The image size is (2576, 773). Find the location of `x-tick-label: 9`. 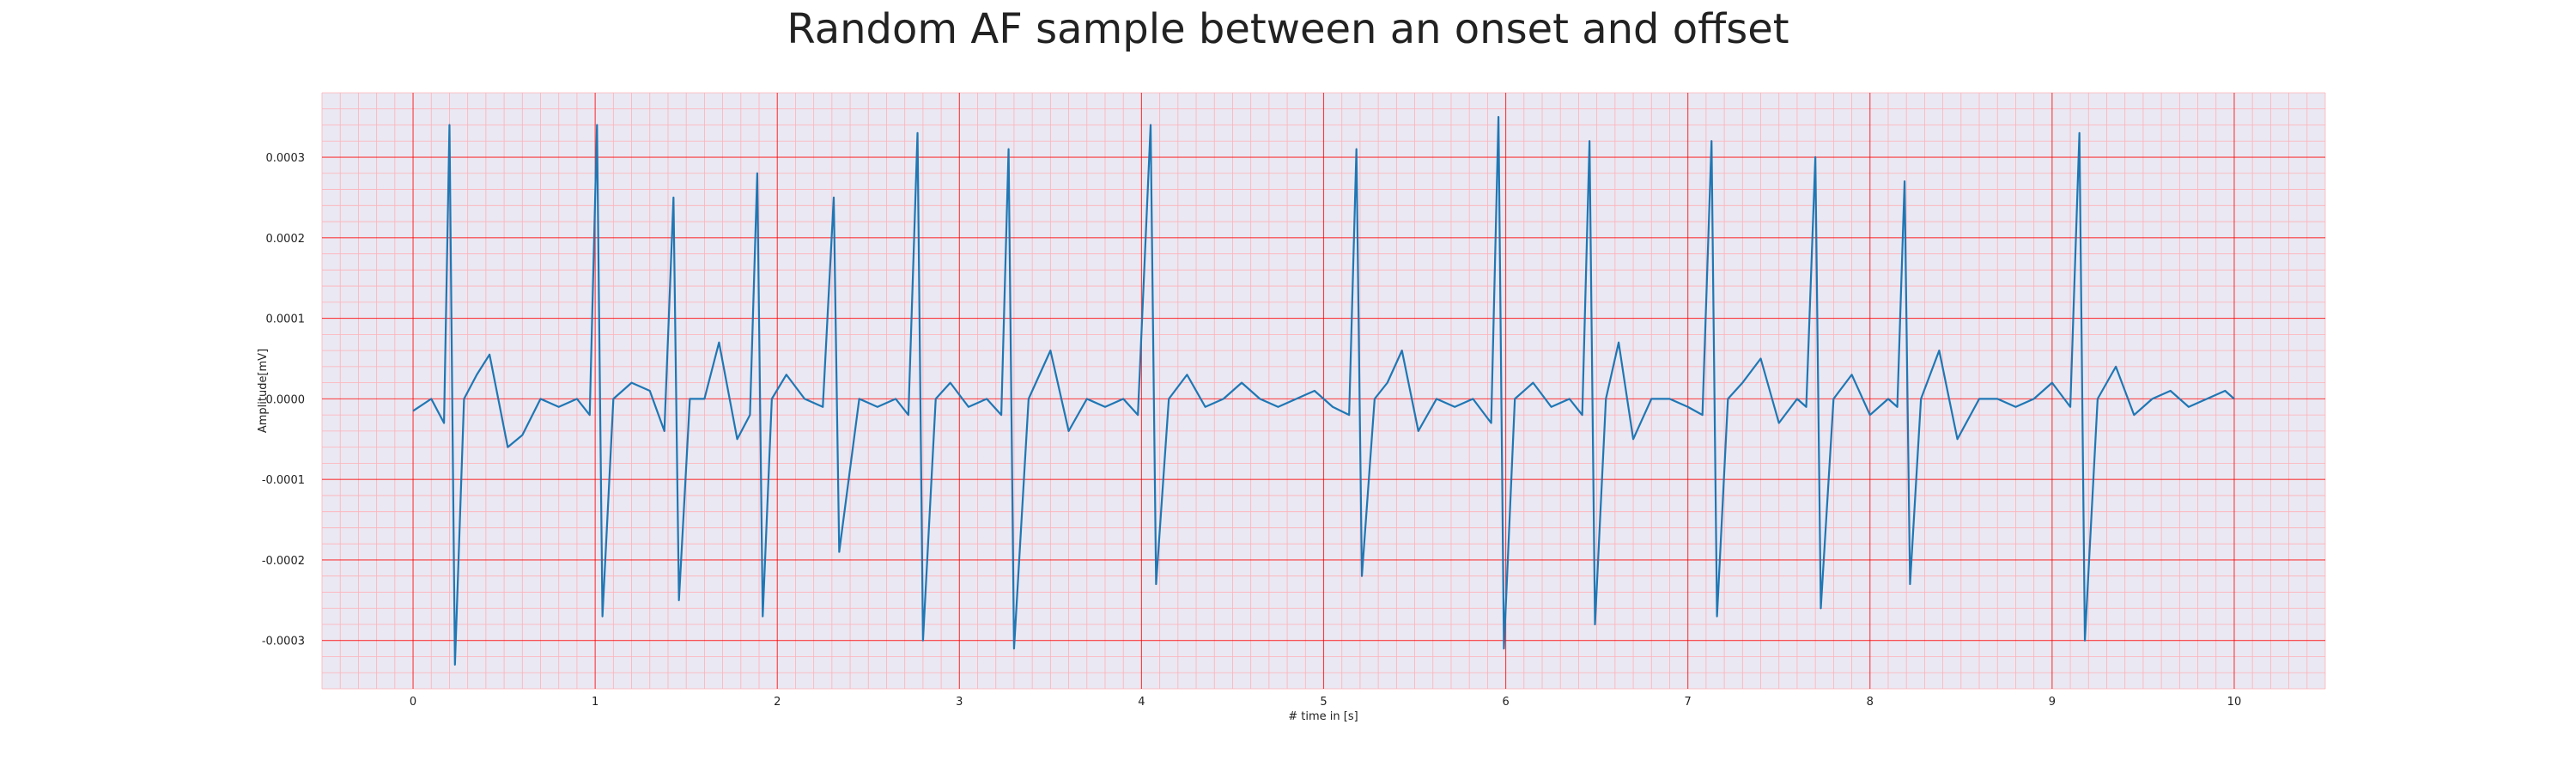

x-tick-label: 9 is located at coordinates (2053, 702).